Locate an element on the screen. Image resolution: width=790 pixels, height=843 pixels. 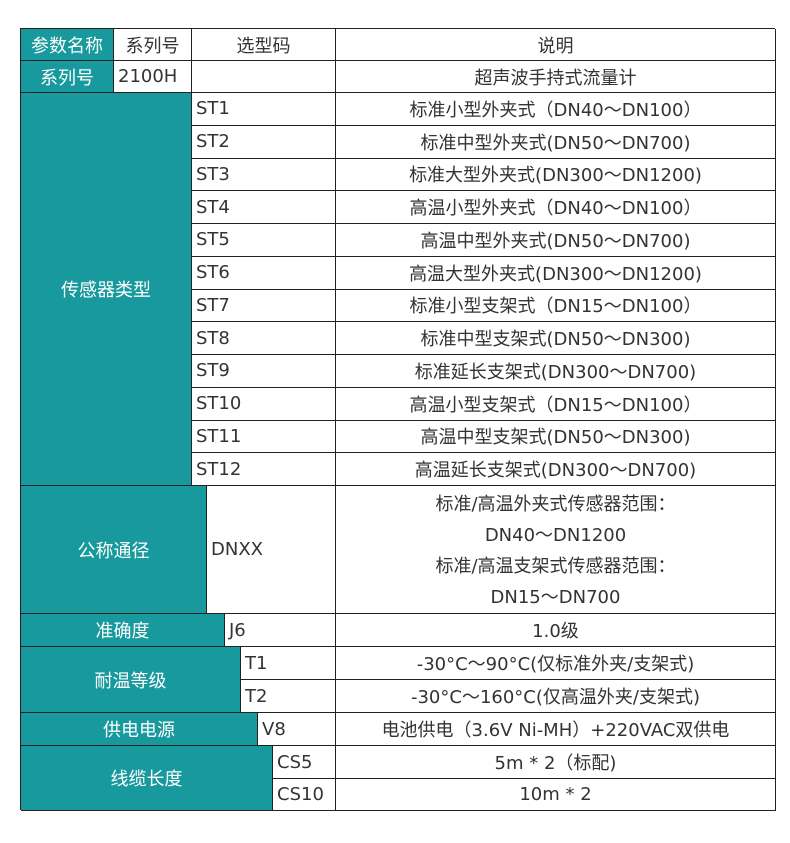
diameter-line: DN40～DN1200 is located at coordinates (555, 536).